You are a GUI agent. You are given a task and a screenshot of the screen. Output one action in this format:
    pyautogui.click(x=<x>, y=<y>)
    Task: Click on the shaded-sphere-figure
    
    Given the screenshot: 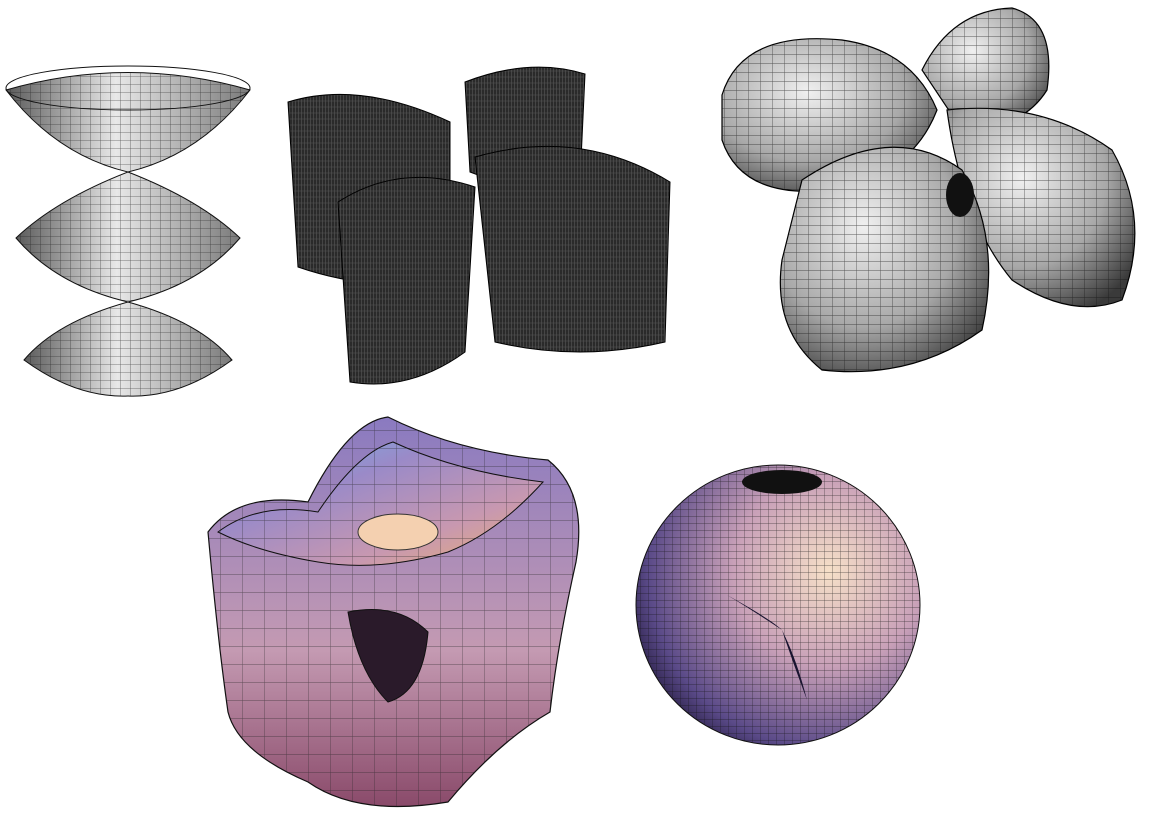 What is the action you would take?
    pyautogui.click(x=778, y=605)
    